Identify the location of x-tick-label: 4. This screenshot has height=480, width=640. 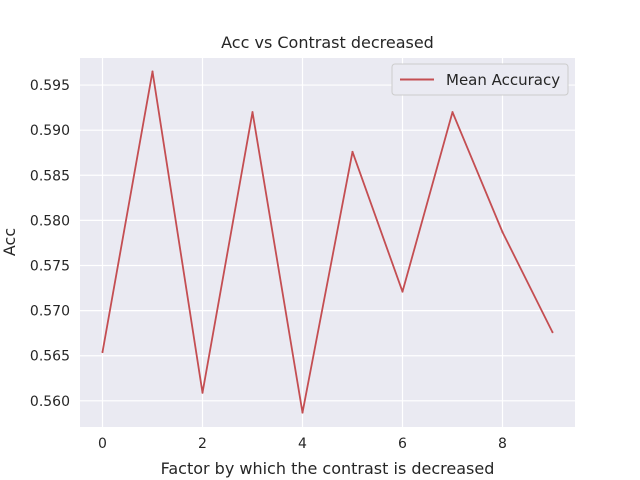
(302, 444).